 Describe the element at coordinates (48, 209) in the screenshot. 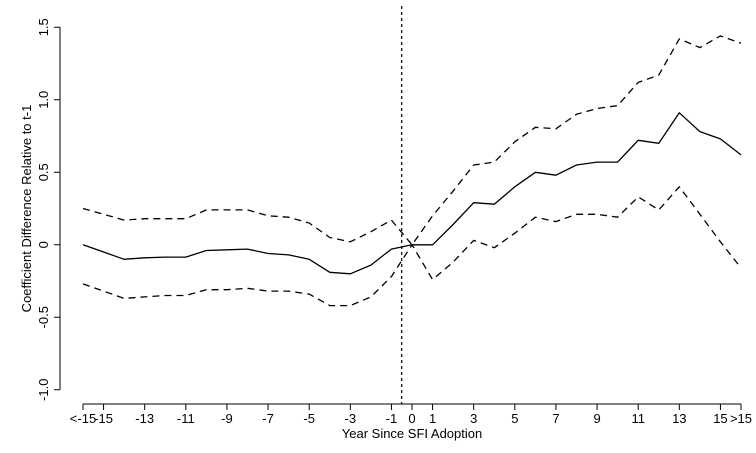

I see `y-axis-ticks: -1.0 -0.5 0 0.5 1.0 1.5` at that location.